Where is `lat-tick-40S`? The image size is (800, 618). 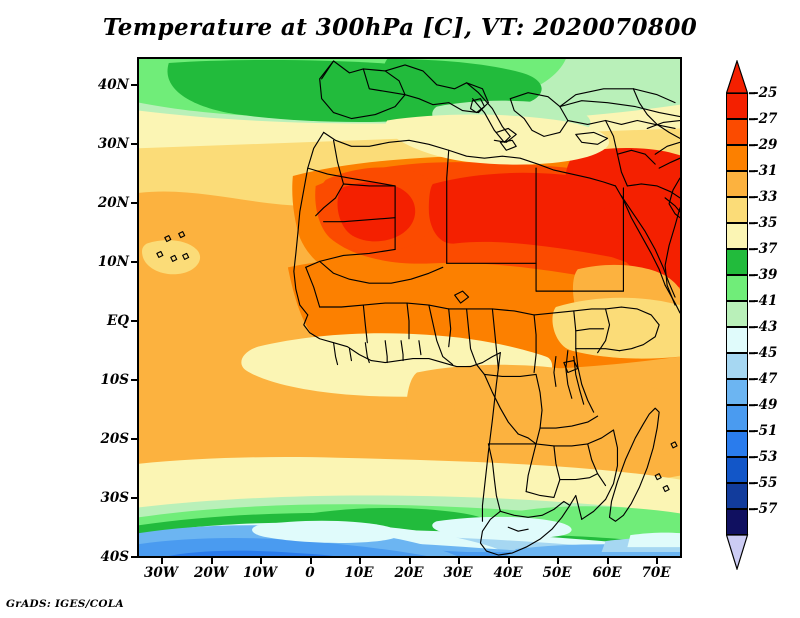
lat-tick-40S is located at coordinates (134, 557).